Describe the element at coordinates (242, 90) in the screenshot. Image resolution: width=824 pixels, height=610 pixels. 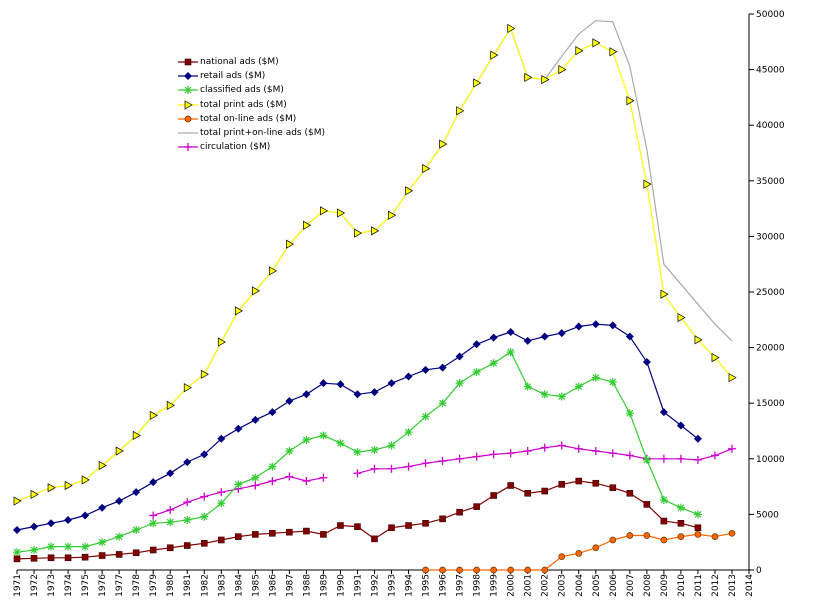
I see `legend-label: classified ads ($M)` at that location.